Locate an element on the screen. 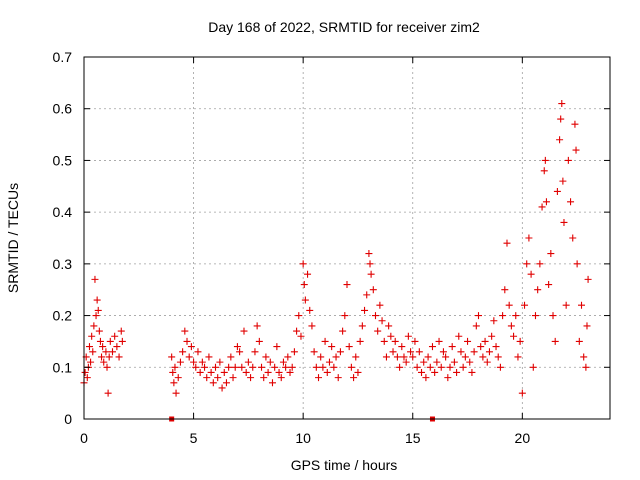 This screenshot has height=480, width=640. y-tick-label: 0.7 is located at coordinates (63, 57).